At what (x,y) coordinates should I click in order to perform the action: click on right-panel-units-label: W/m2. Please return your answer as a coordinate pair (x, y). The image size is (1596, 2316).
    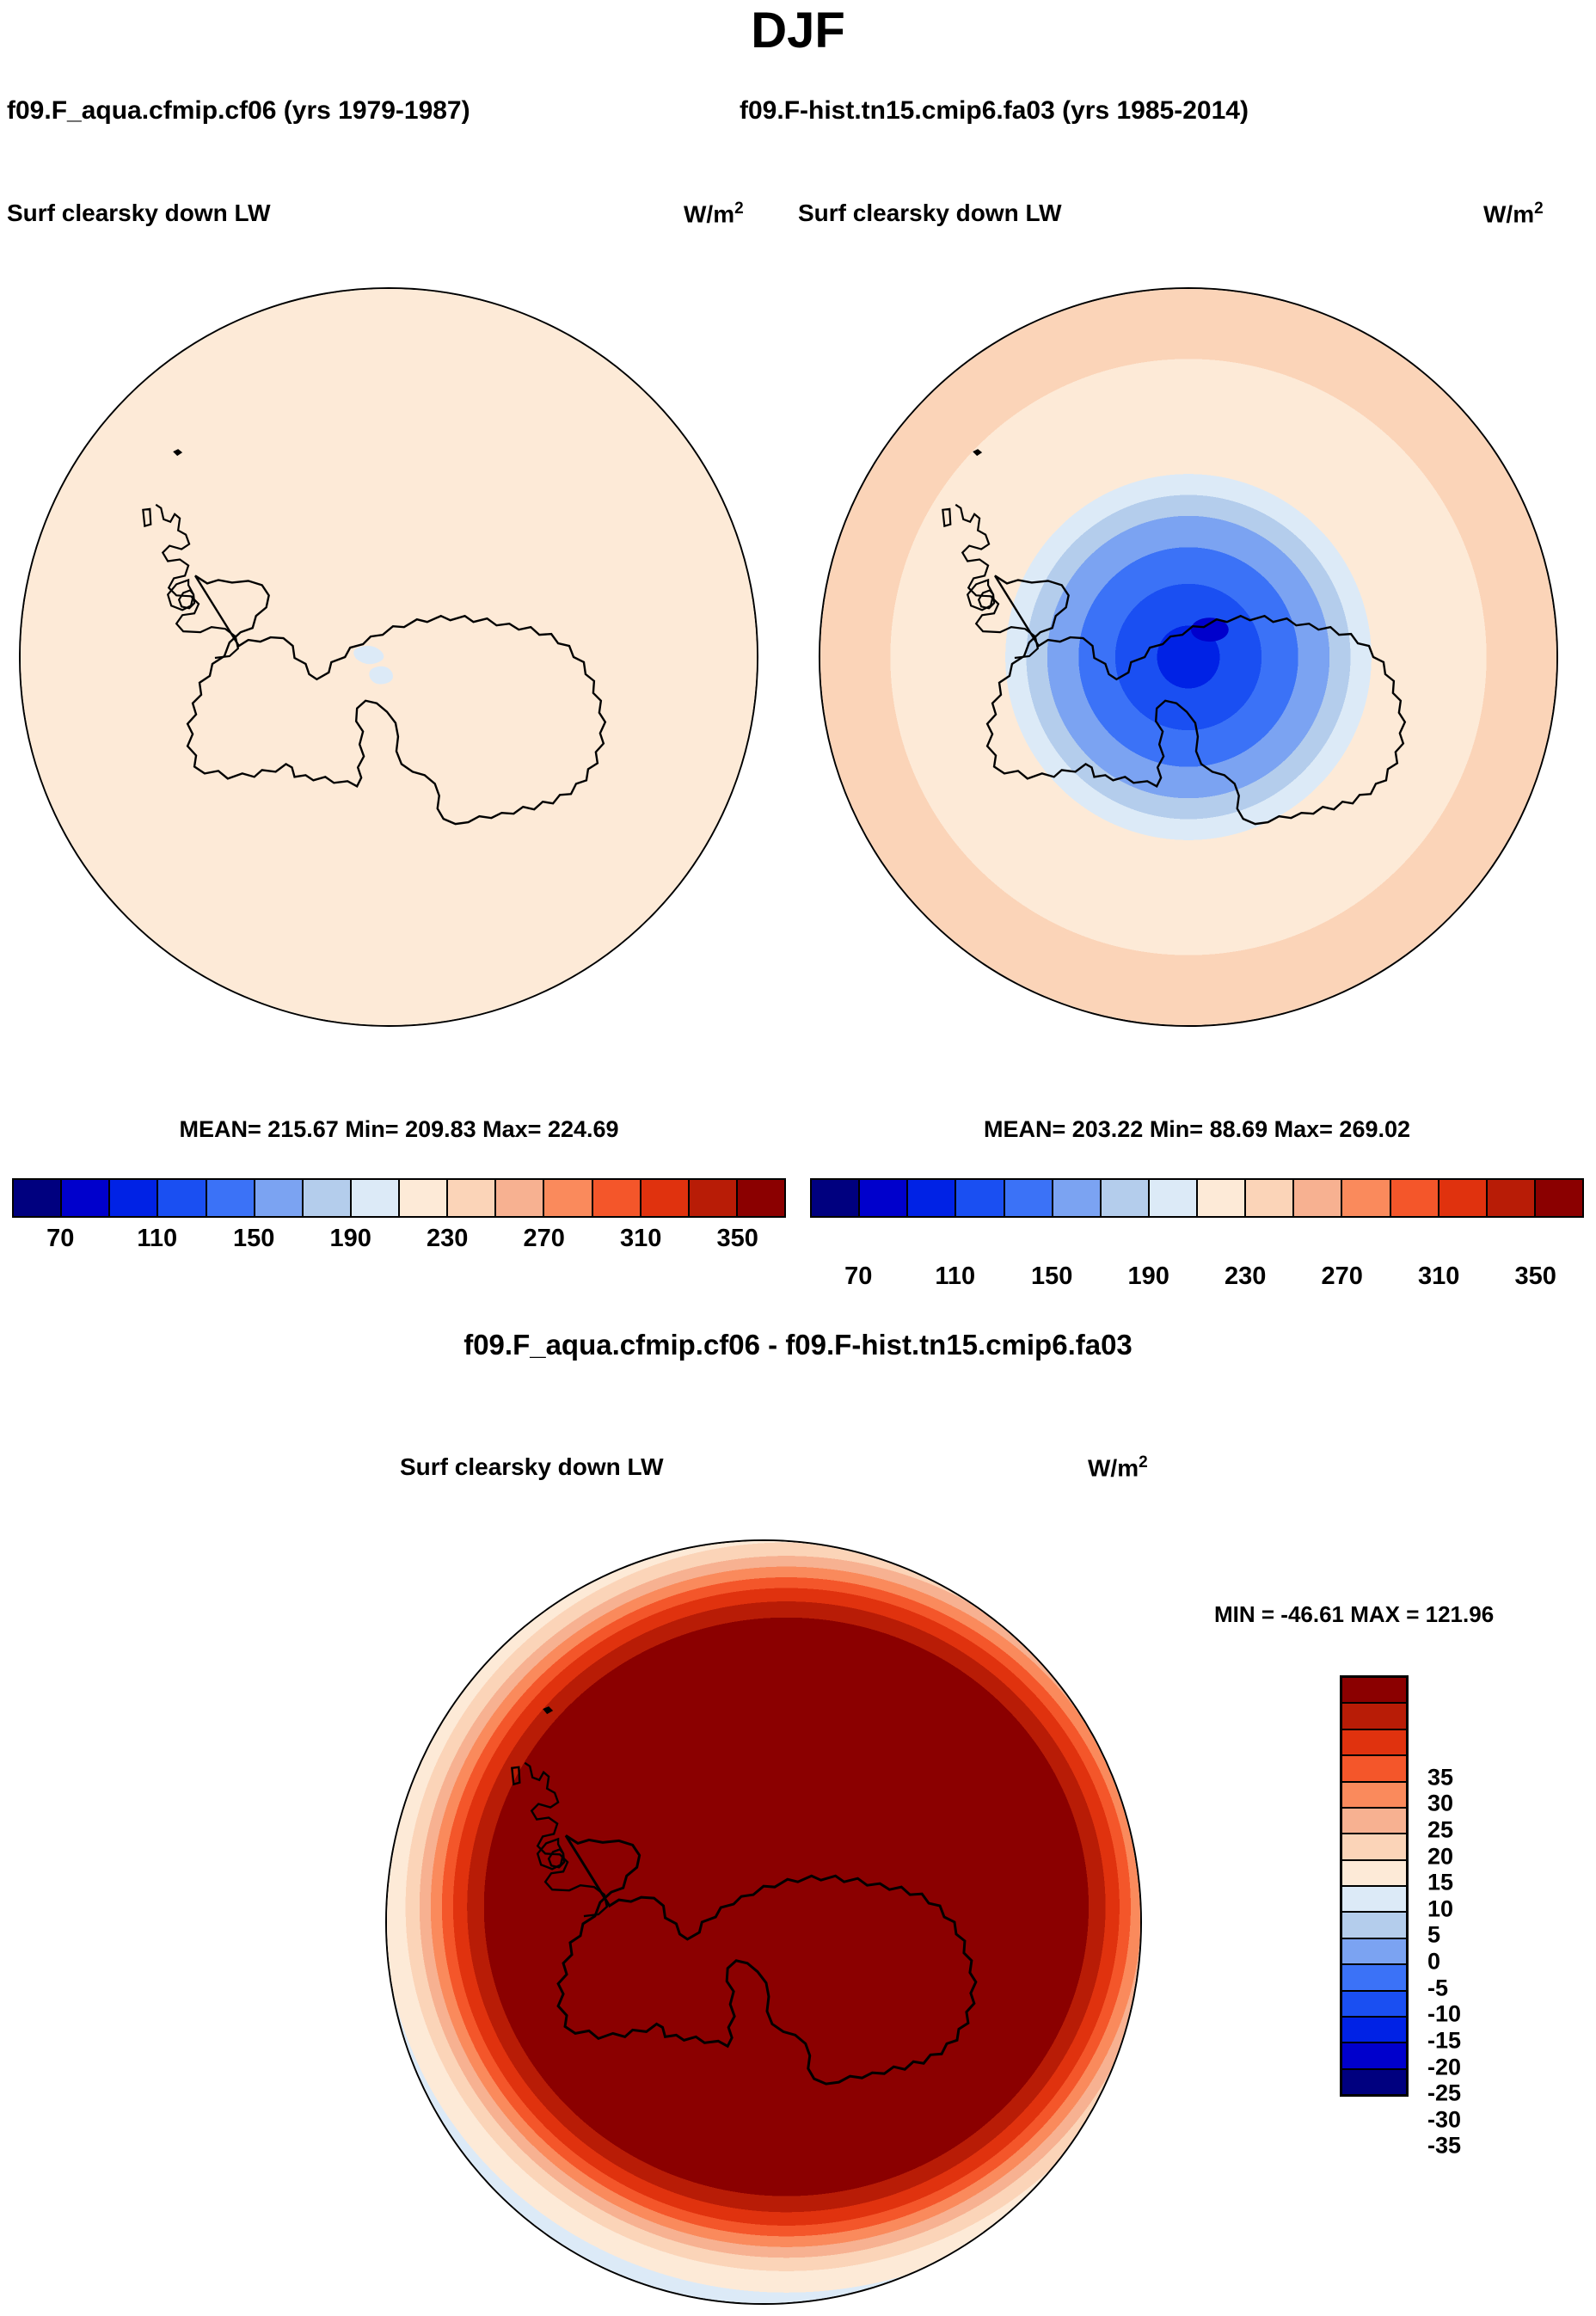
    Looking at the image, I should click on (1513, 214).